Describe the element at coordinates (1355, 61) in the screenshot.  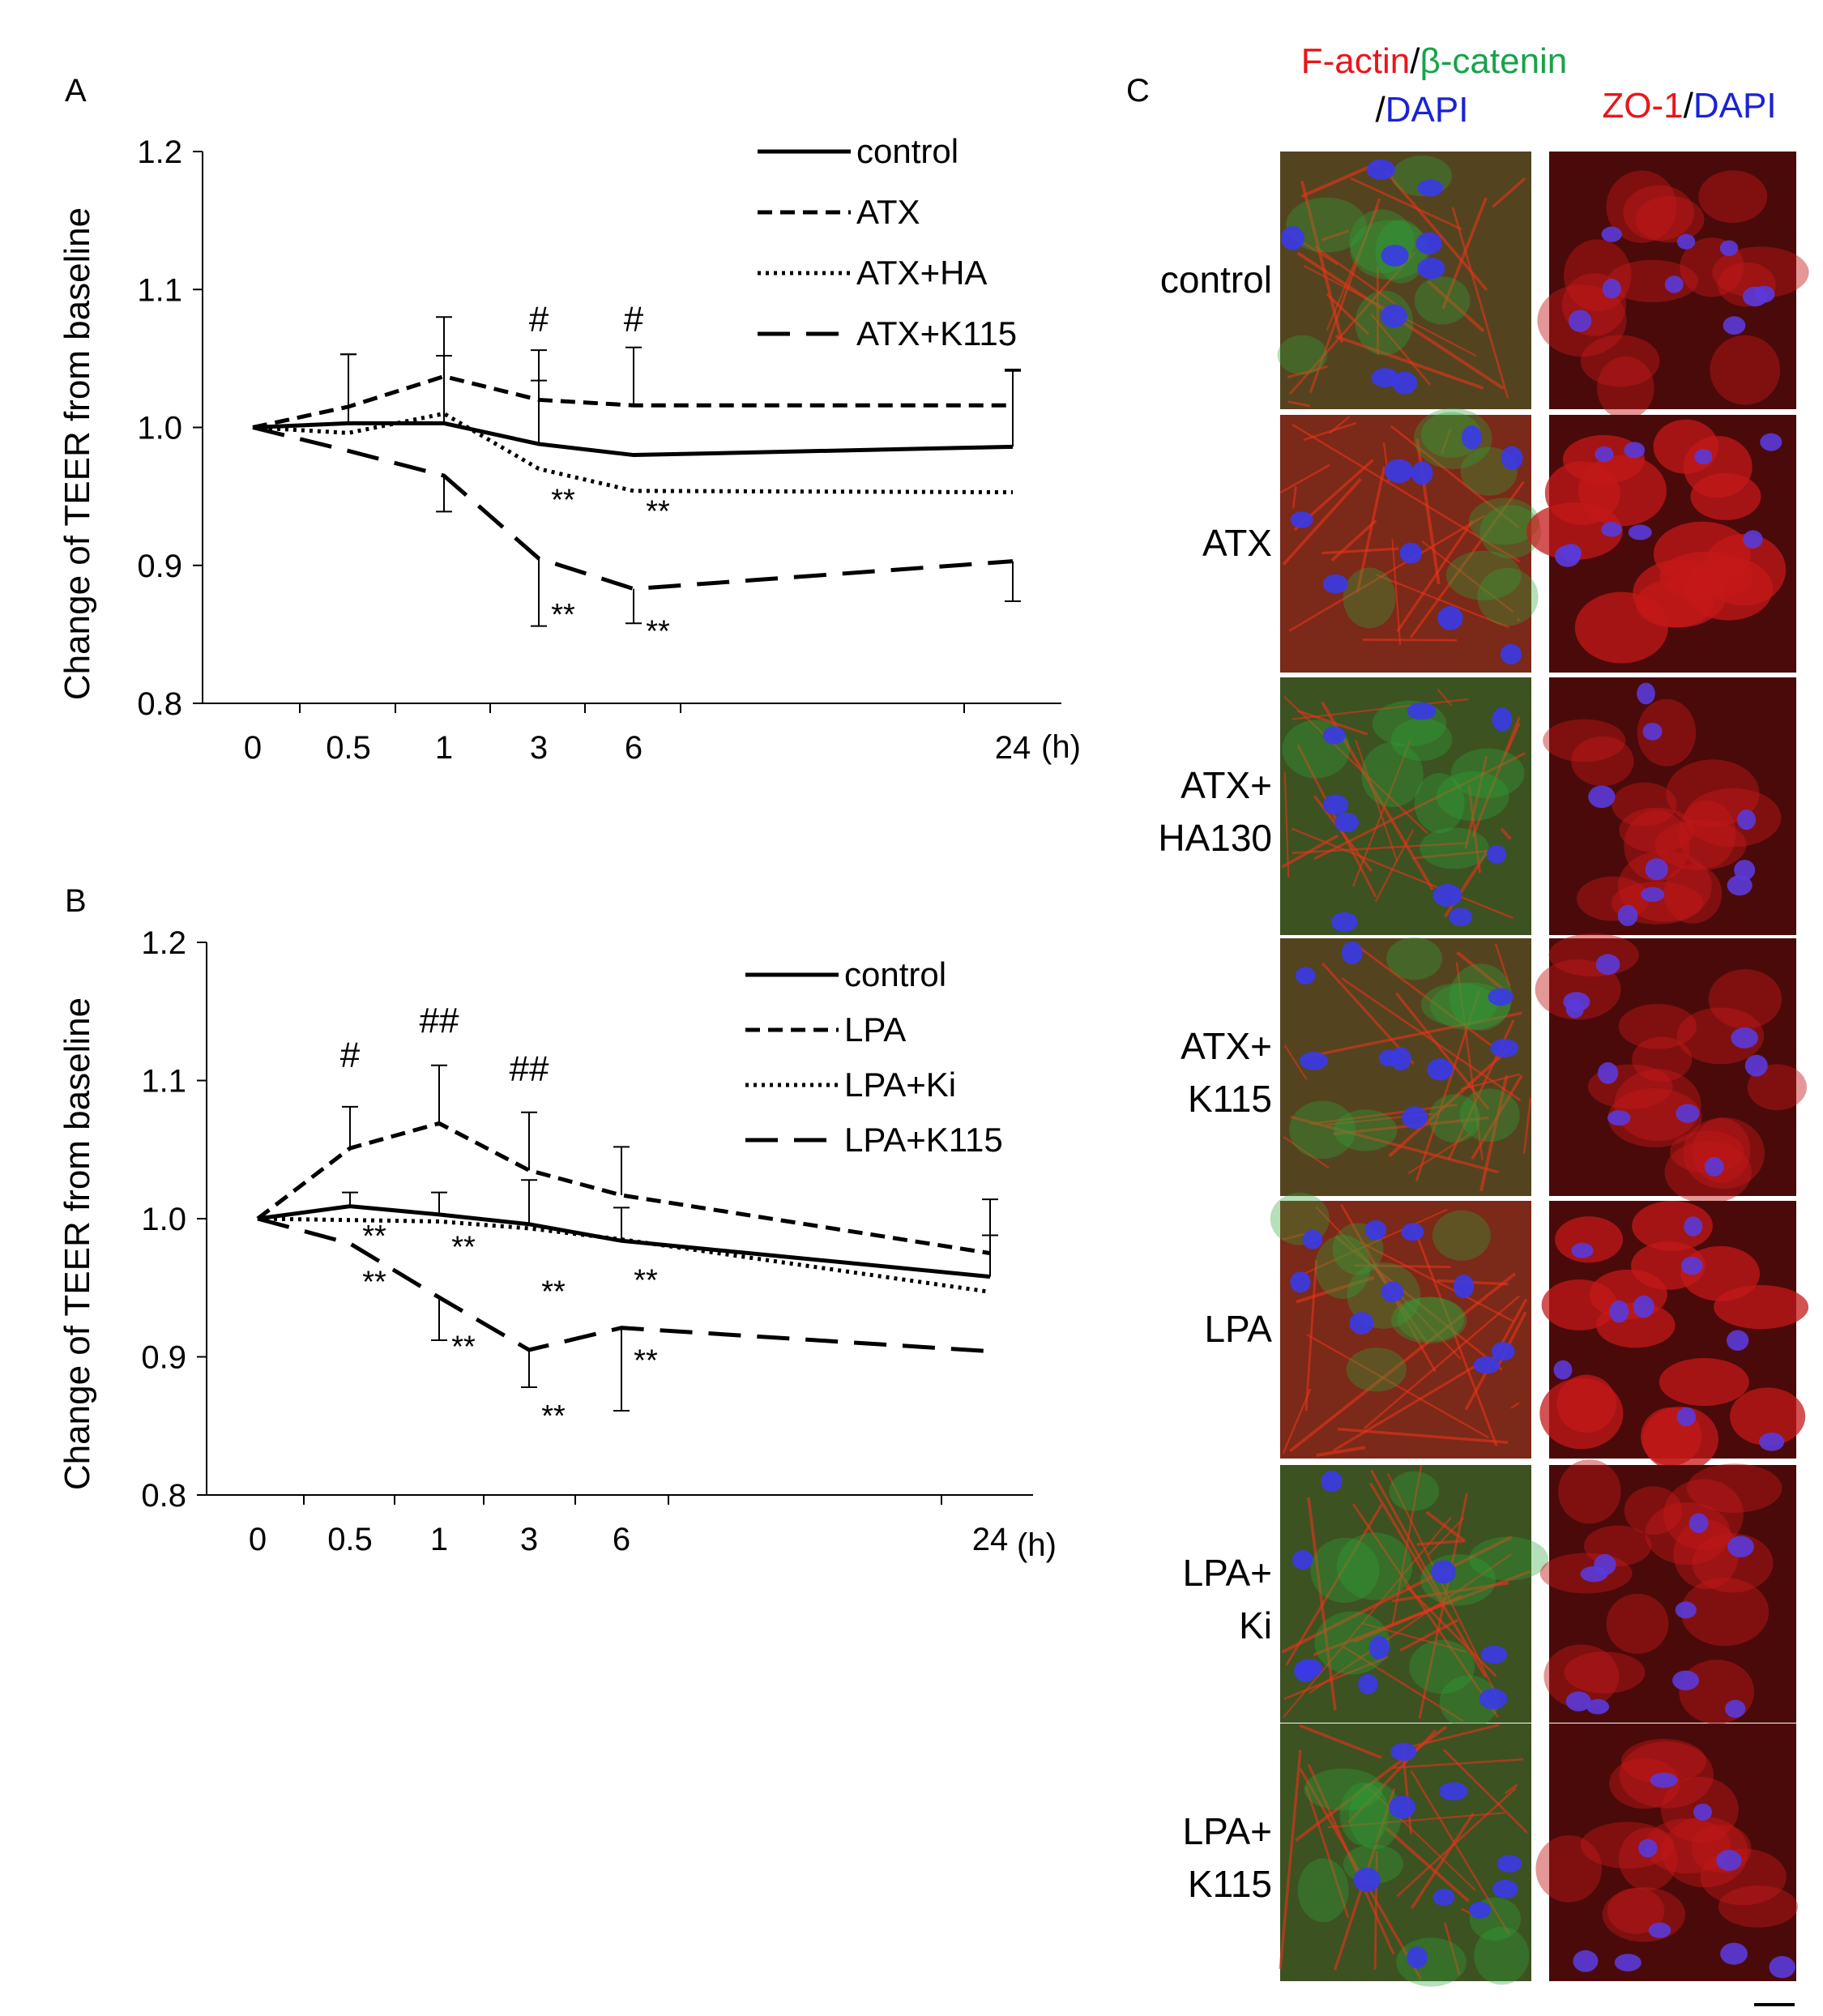
I see `header-f-actin: F-actin` at that location.